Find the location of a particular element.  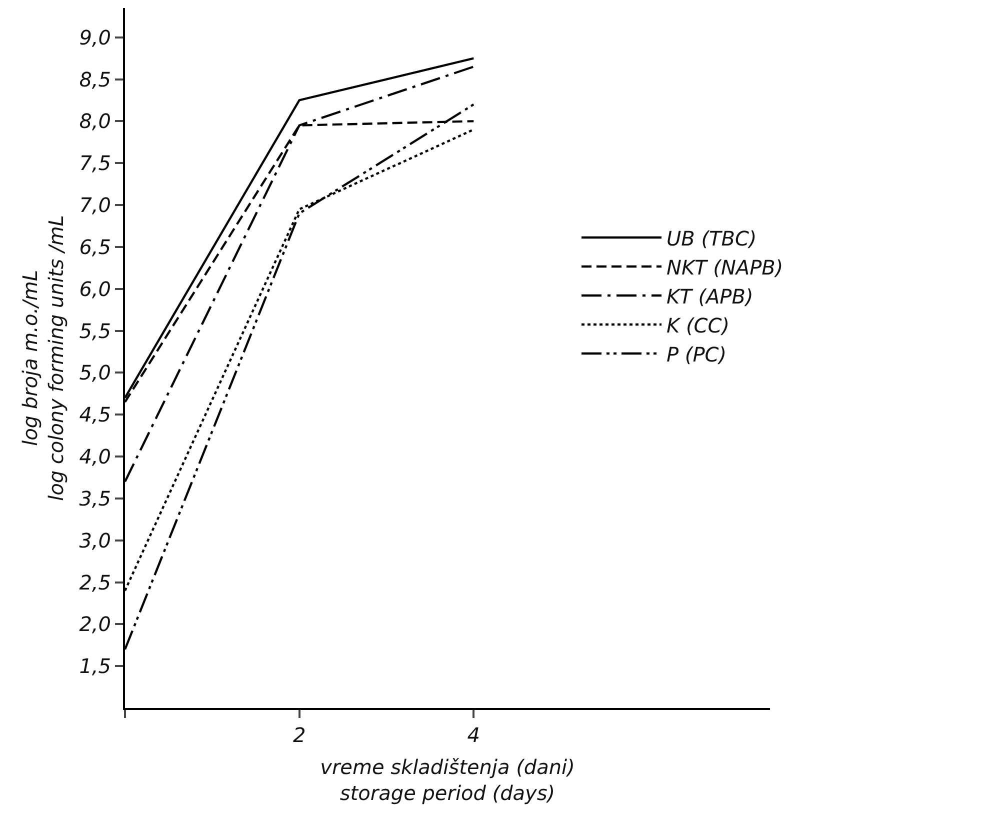

y-tick-label: 8,0 is located at coordinates (95, 121).